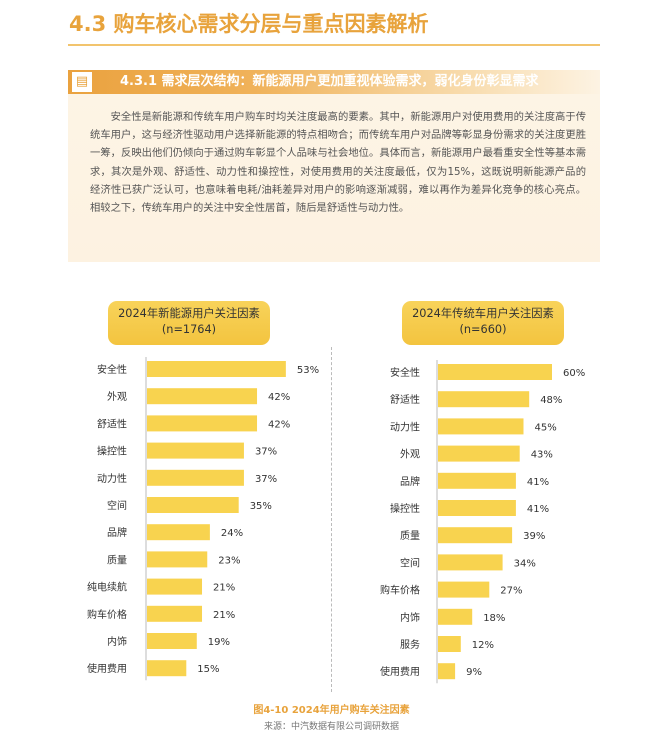  What do you see at coordinates (483, 329) in the screenshot?
I see `right-chart-sample-size: (n=660)` at bounding box center [483, 329].